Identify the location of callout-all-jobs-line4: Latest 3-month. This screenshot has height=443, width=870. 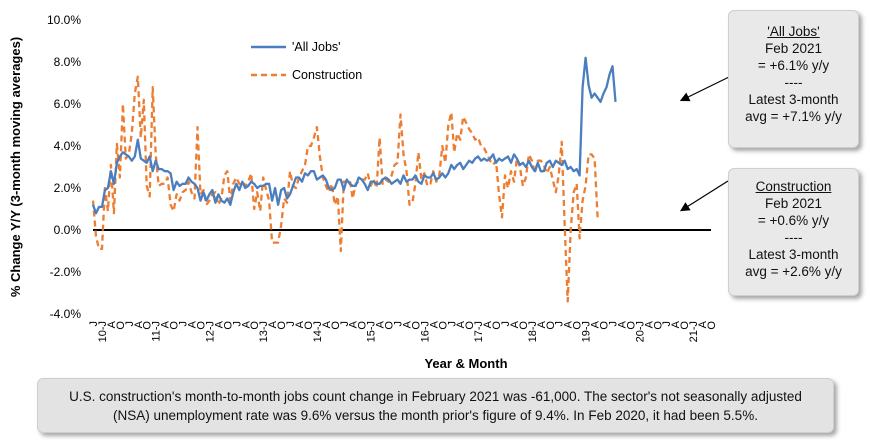
(793, 99).